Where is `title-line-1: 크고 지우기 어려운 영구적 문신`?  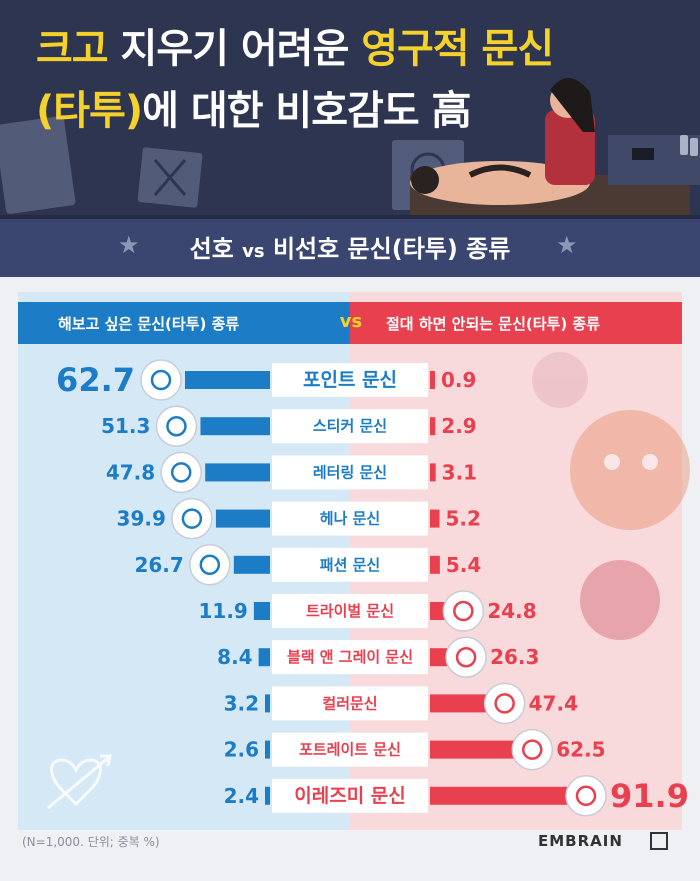 title-line-1: 크고 지우기 어려운 영구적 문신 is located at coordinates (295, 45).